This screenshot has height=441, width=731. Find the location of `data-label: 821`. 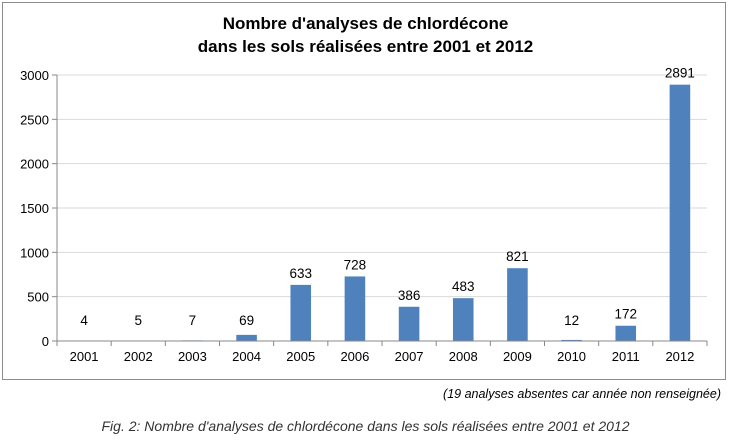

data-label: 821 is located at coordinates (517, 256).